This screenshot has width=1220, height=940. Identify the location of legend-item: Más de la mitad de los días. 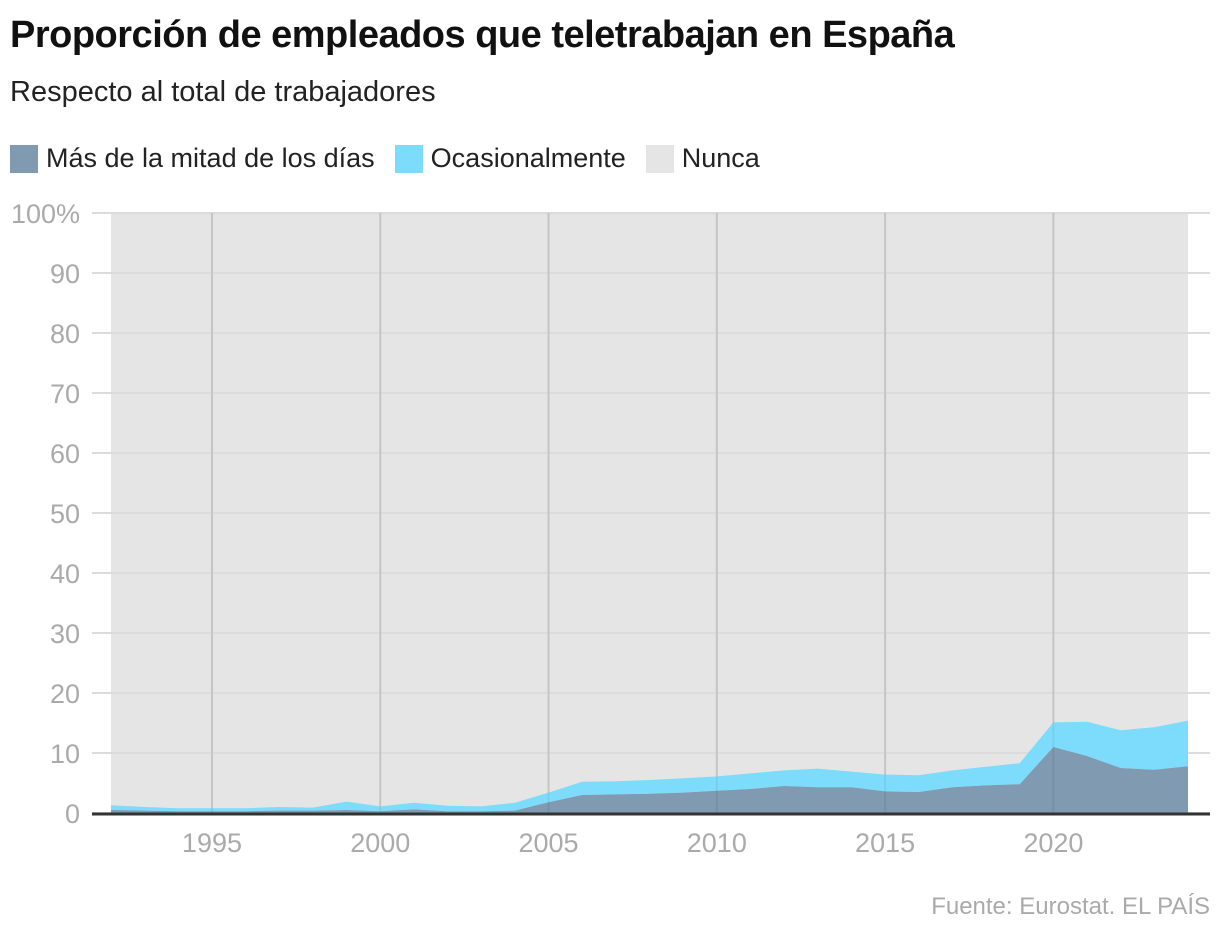
(192, 158).